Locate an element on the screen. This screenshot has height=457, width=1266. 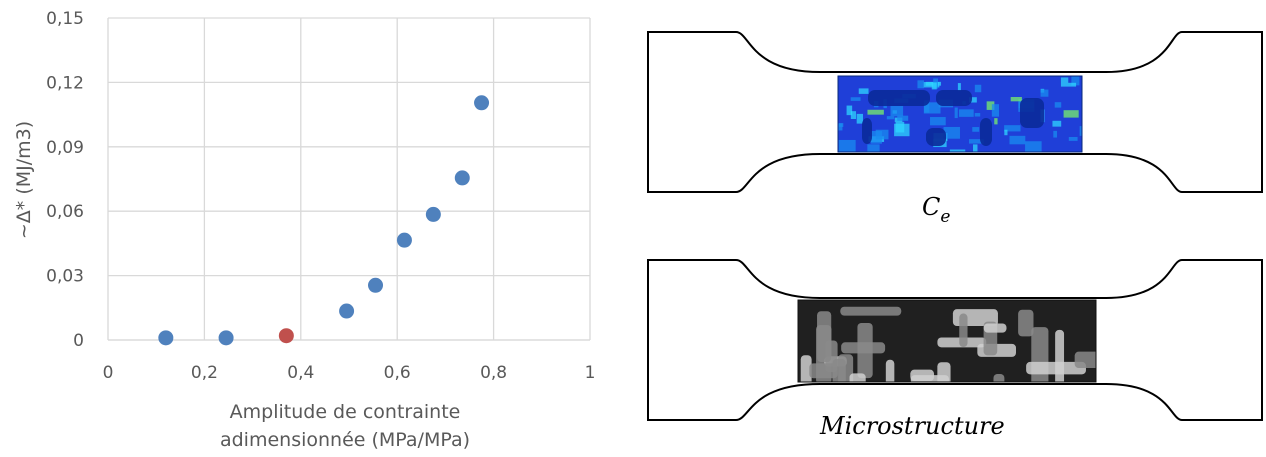
x-tick-label: 1 is located at coordinates (590, 373).